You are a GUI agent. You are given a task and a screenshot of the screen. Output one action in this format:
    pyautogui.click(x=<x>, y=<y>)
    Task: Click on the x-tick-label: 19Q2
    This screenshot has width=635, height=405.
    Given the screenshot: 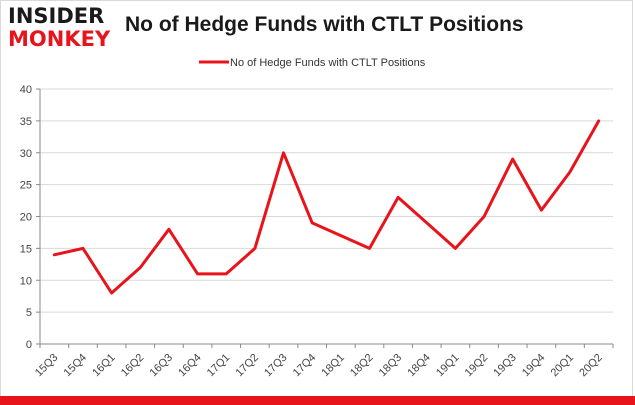 What is the action you would take?
    pyautogui.click(x=477, y=366)
    